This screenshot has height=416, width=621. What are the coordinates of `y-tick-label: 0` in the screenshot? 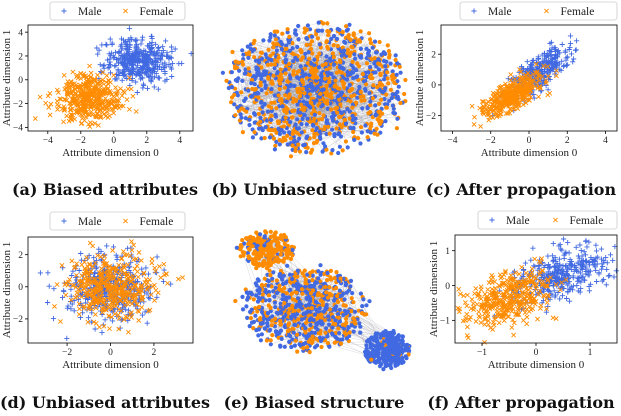 It's located at (20, 288).